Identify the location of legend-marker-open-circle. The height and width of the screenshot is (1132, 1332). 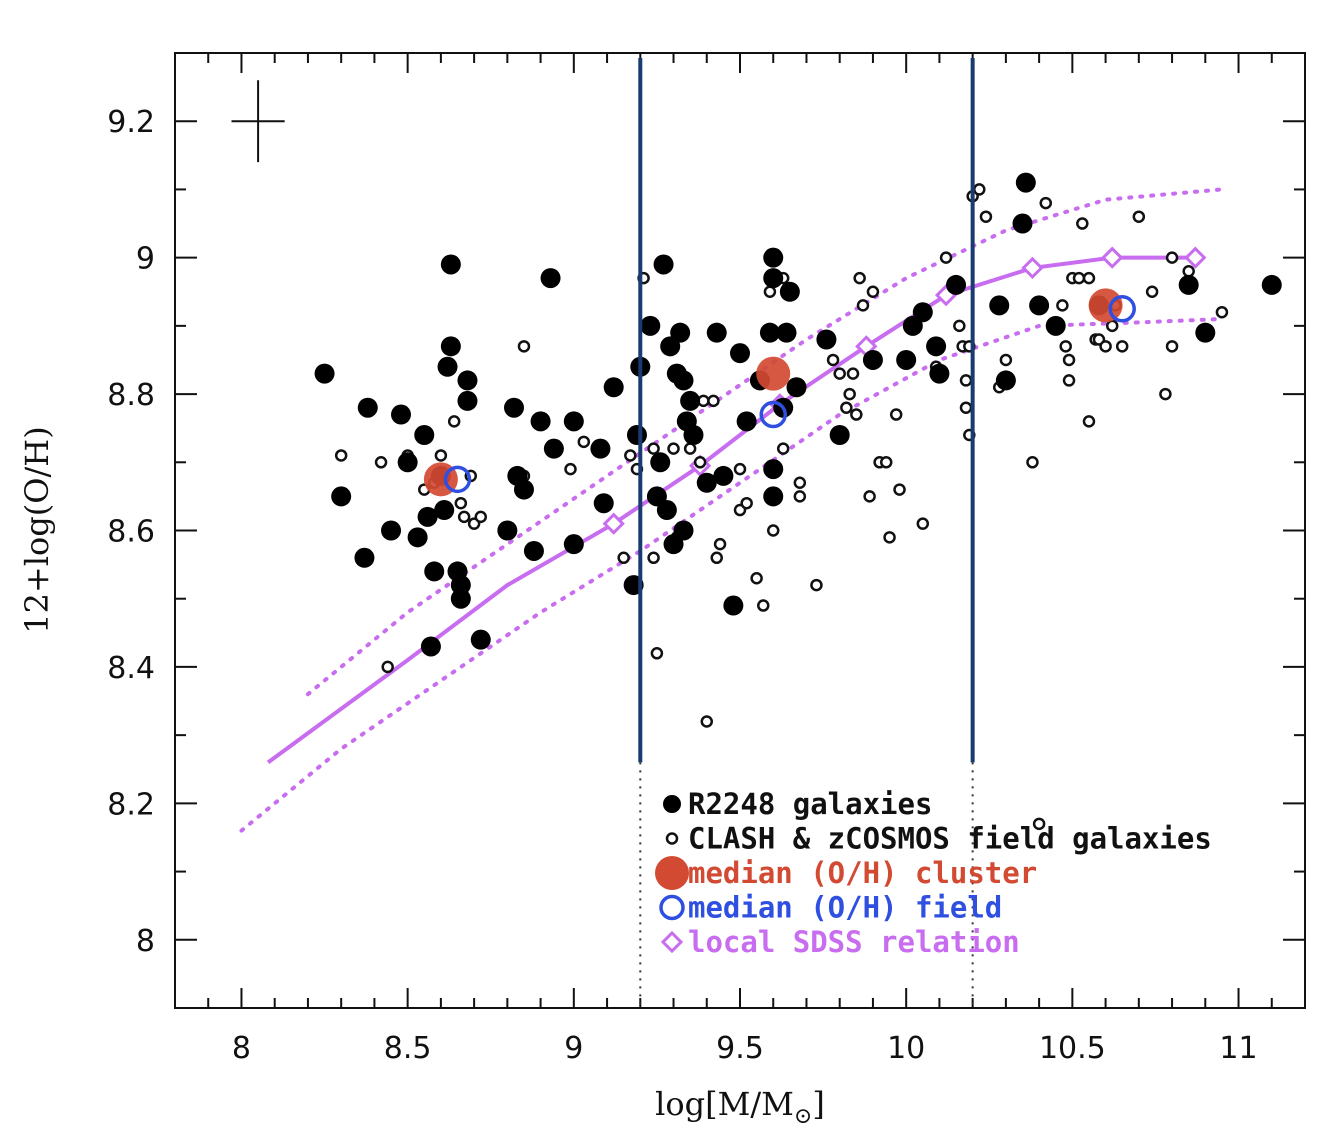
(672, 838).